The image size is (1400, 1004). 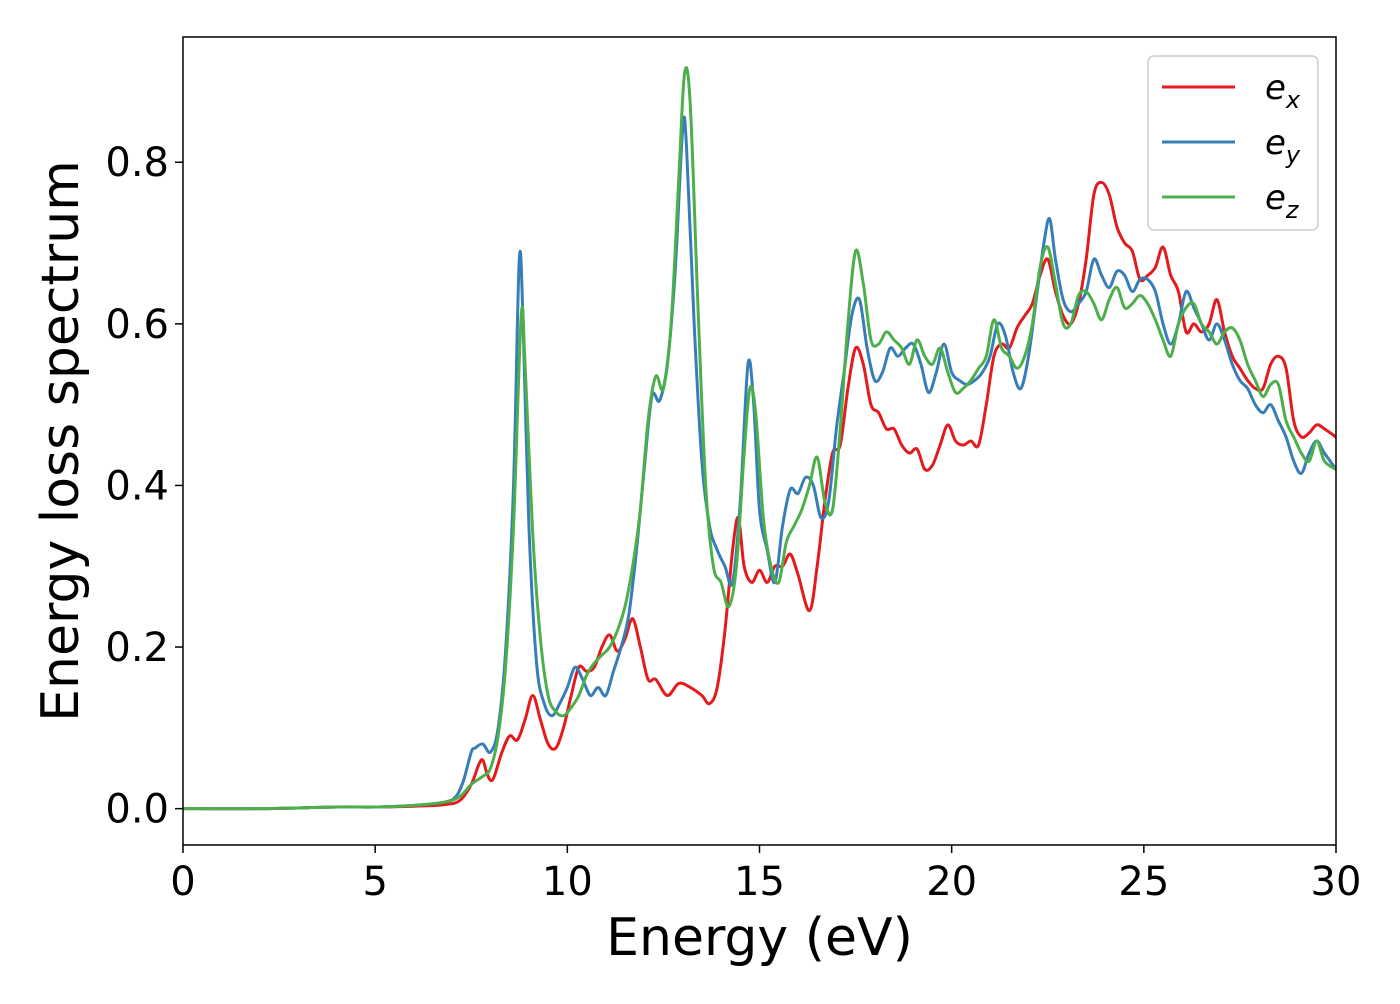 What do you see at coordinates (374, 882) in the screenshot?
I see `x-tick-label: 5` at bounding box center [374, 882].